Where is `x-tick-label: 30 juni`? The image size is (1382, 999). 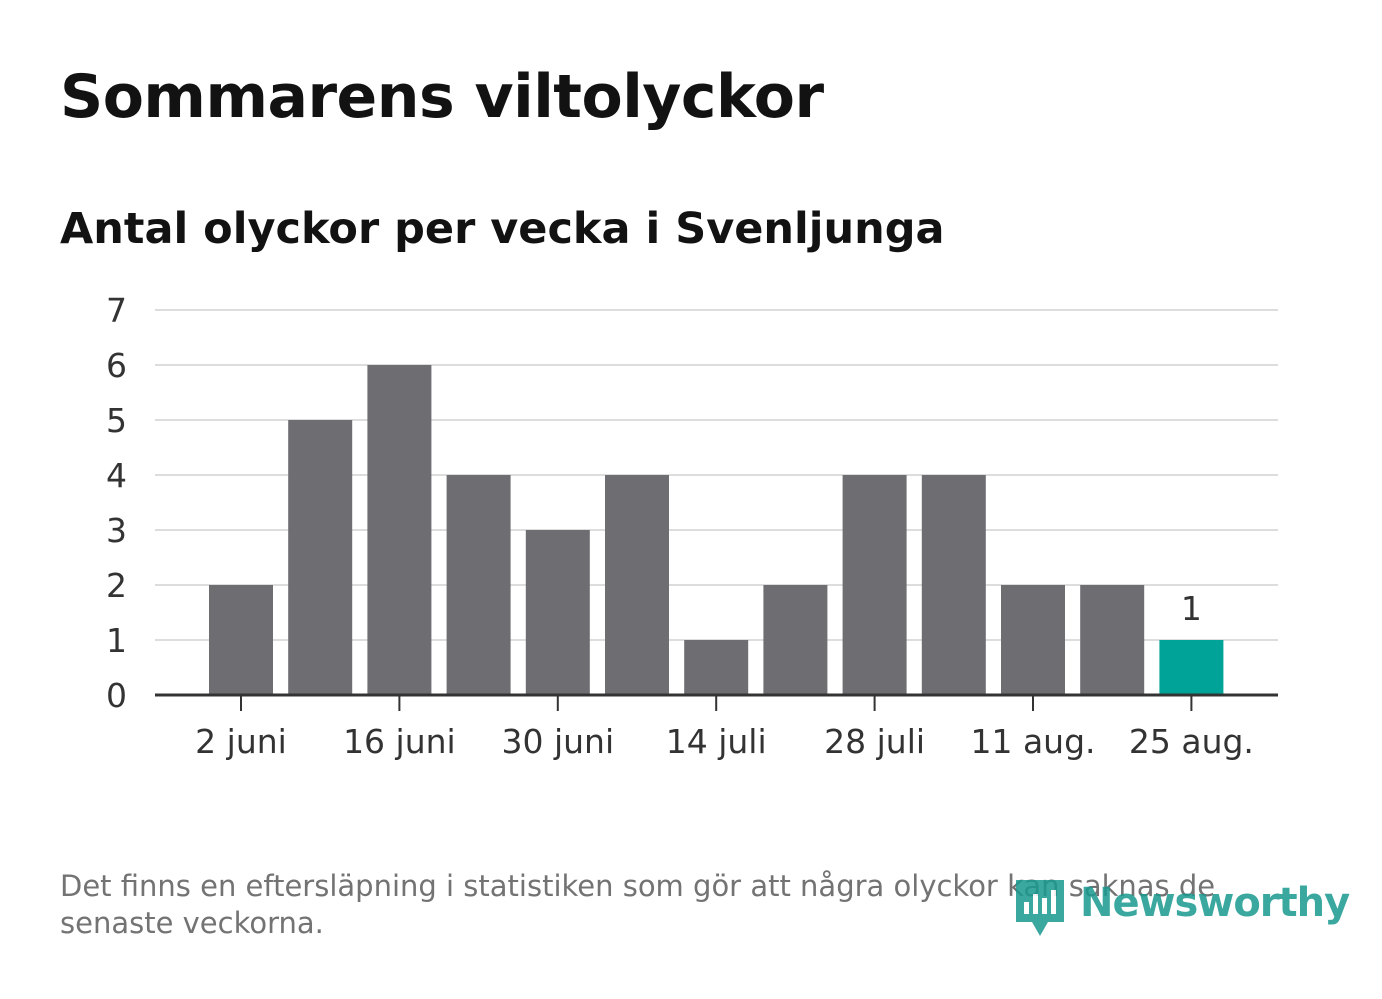 x-tick-label: 30 juni is located at coordinates (557, 741).